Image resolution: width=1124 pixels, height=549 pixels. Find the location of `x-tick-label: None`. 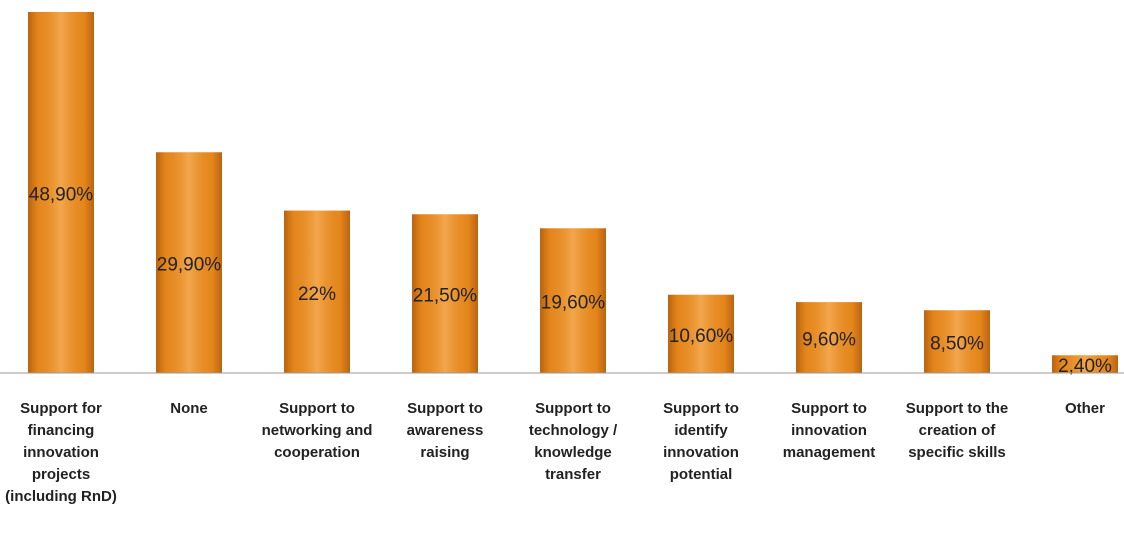

x-tick-label: None is located at coordinates (189, 408).